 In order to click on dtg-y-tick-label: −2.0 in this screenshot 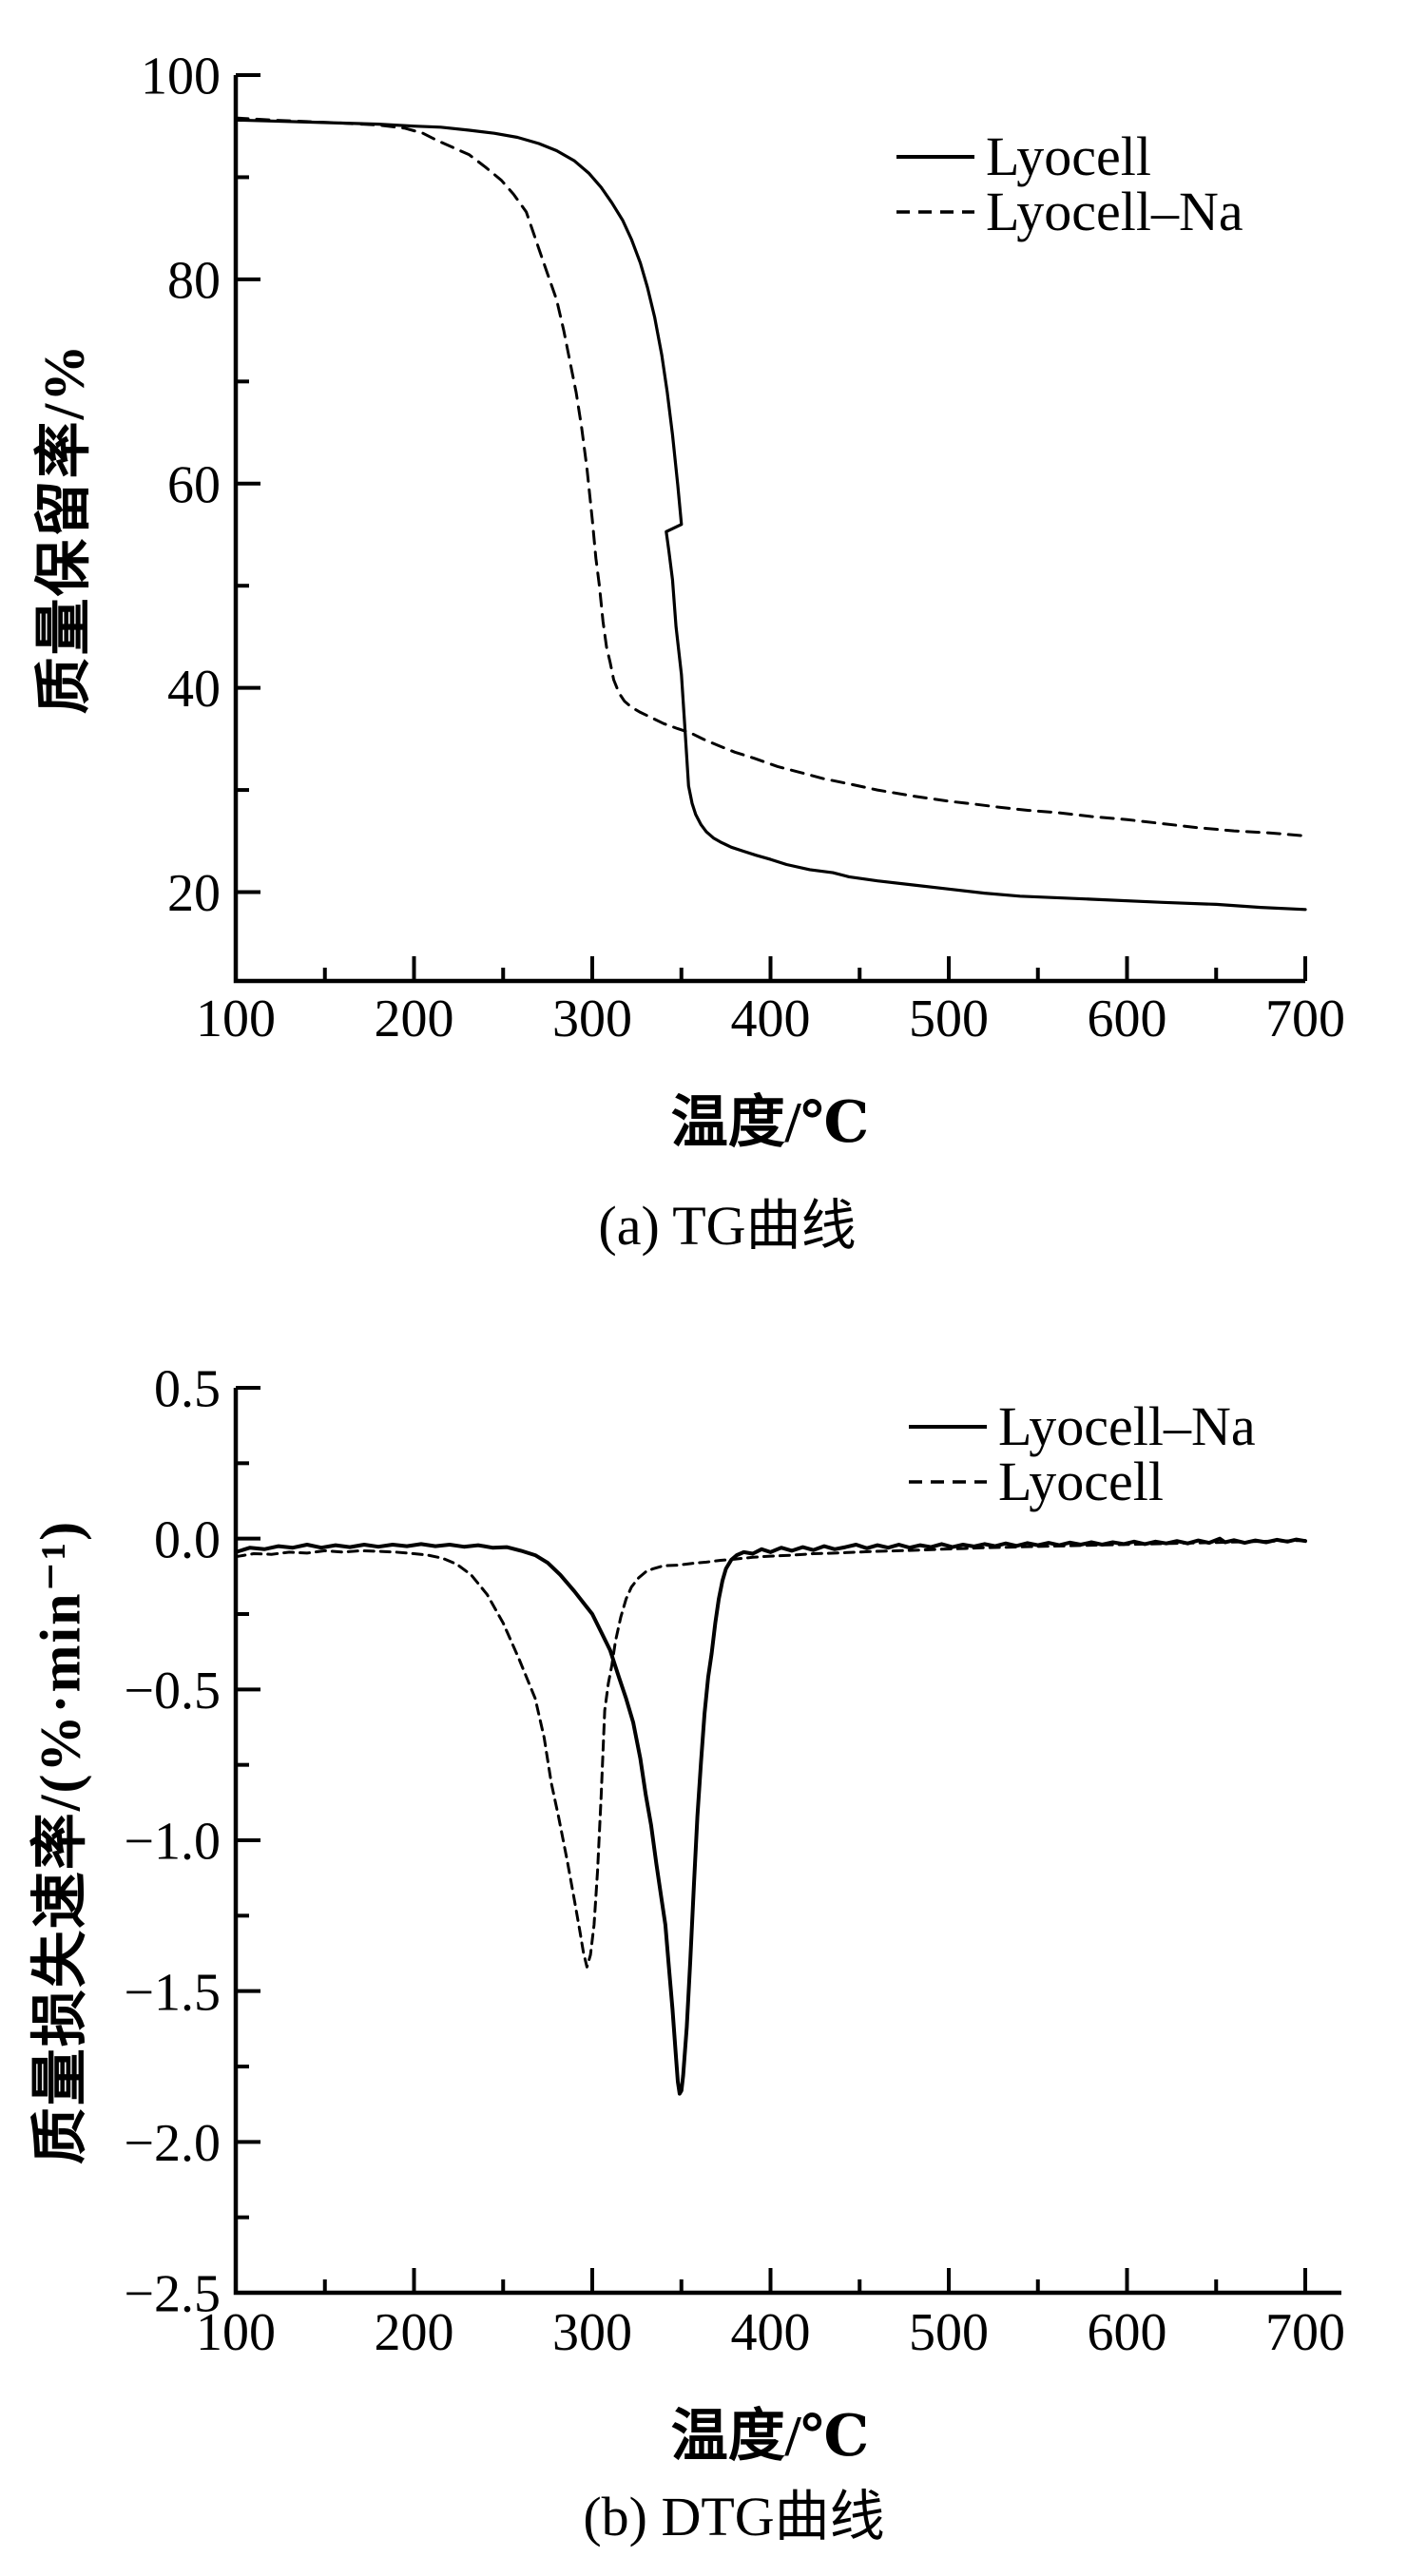, I will do `click(172, 2143)`.